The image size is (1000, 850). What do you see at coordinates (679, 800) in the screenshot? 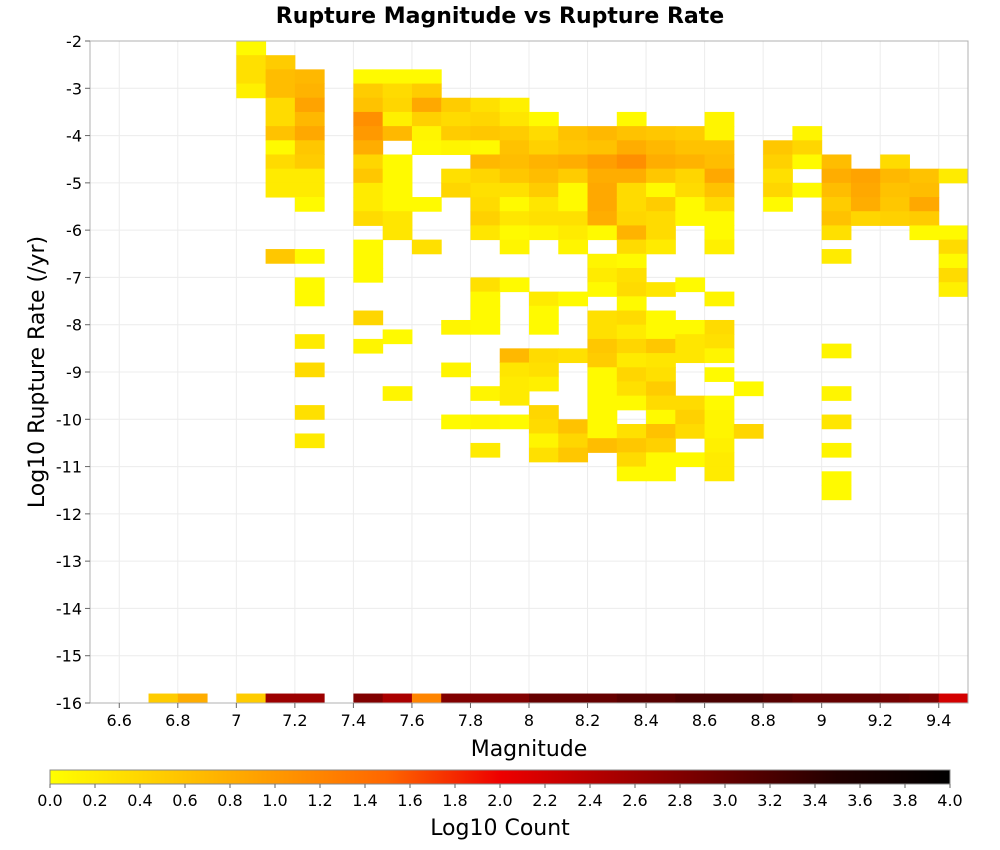
I see `colorbar-tick-label: 2.8` at bounding box center [679, 800].